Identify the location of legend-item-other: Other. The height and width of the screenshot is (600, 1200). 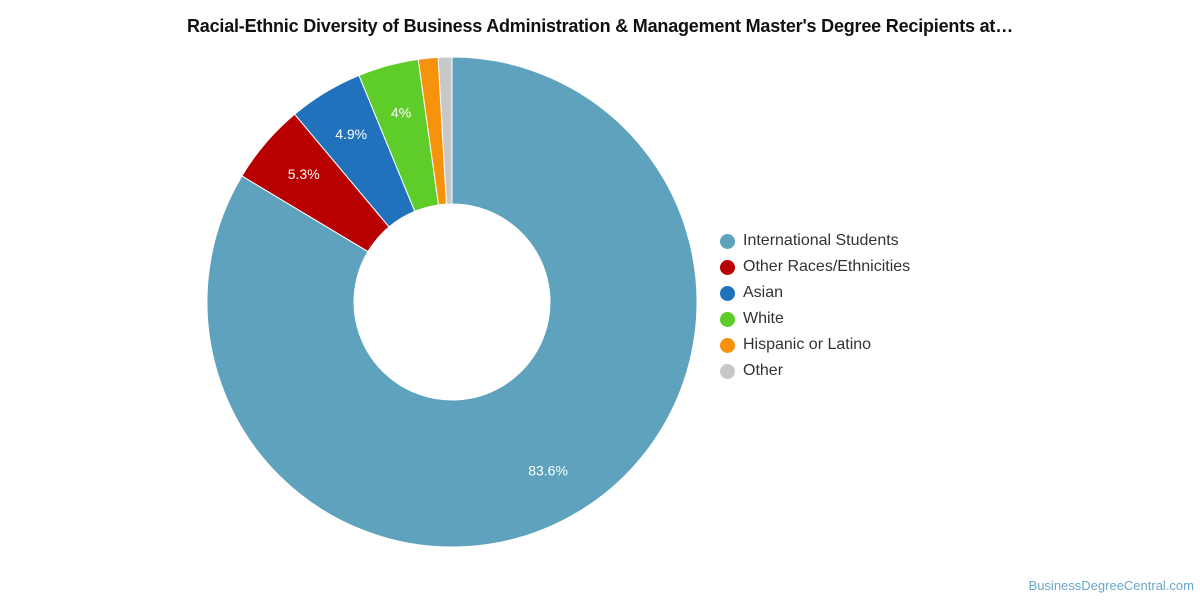
(815, 371).